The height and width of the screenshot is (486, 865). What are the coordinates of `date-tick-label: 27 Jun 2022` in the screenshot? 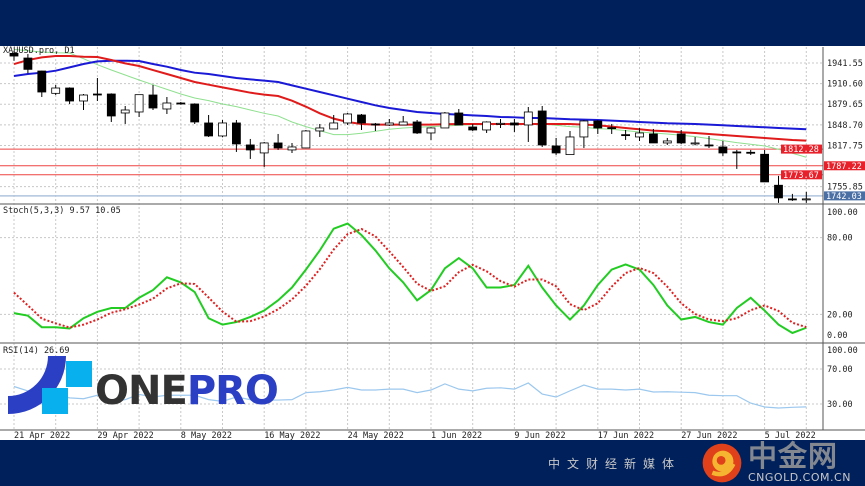 It's located at (709, 436).